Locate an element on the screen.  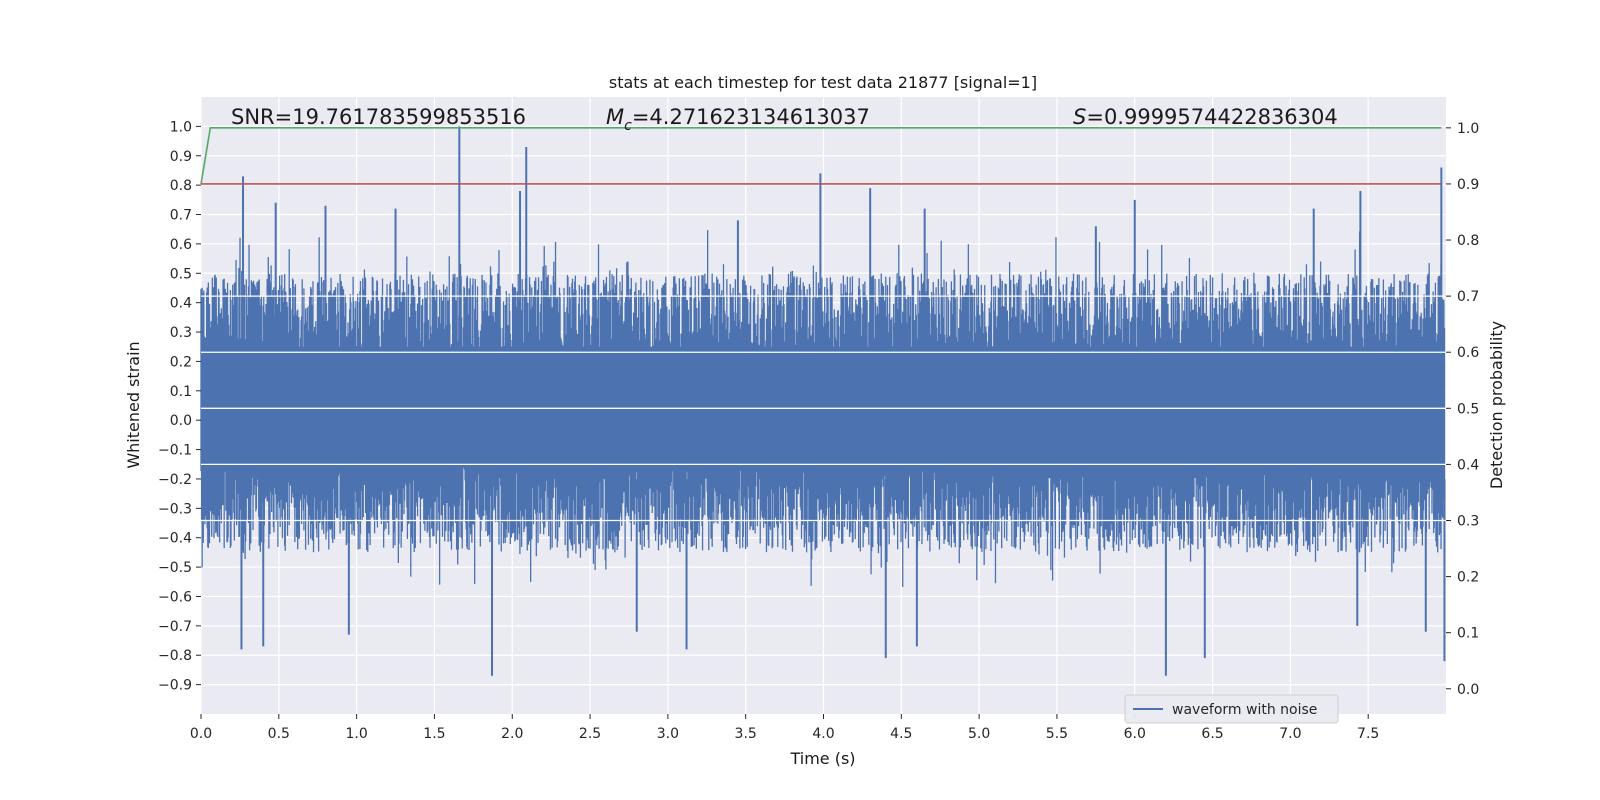
x-tick-label: 3.5 is located at coordinates (746, 734).